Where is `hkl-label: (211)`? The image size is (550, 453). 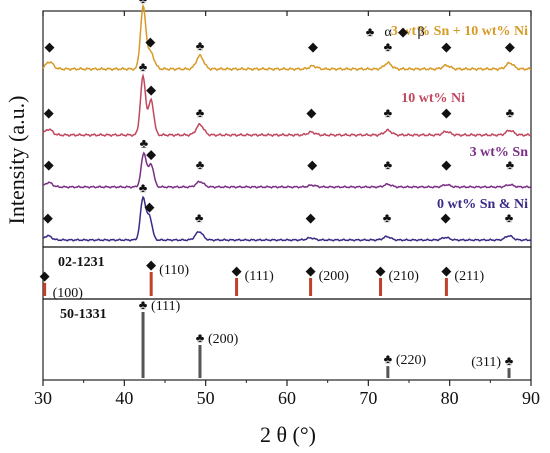
hkl-label: (211) is located at coordinates (469, 276).